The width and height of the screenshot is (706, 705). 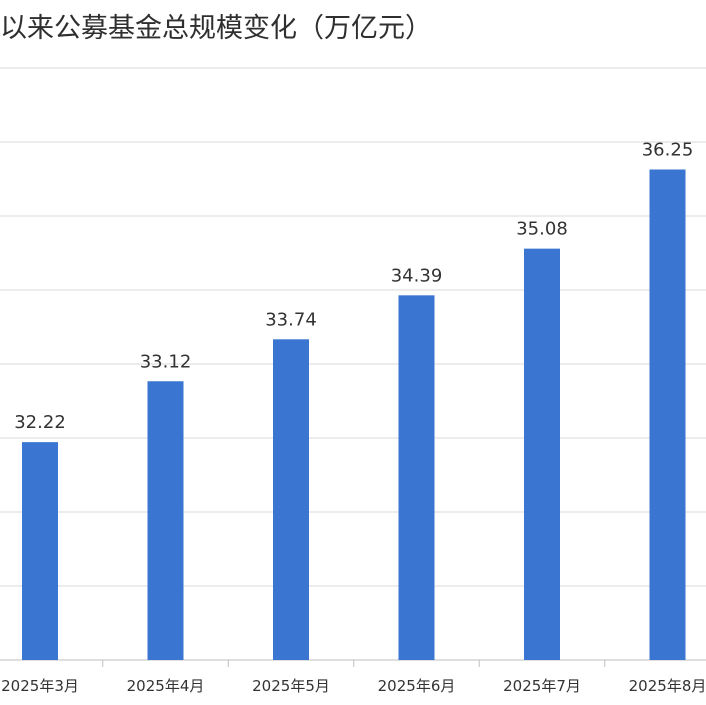 What do you see at coordinates (291, 686) in the screenshot?
I see `x-tick-label-3: 2025年5月` at bounding box center [291, 686].